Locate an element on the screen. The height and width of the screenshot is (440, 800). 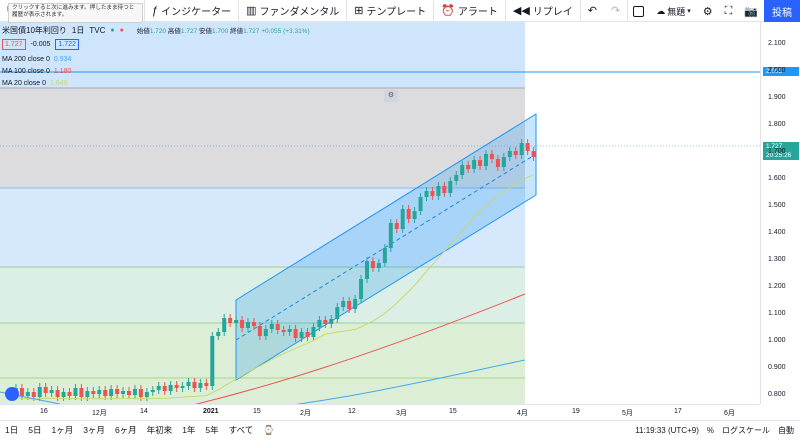
range-button: 1日 is located at coordinates (12, 430).